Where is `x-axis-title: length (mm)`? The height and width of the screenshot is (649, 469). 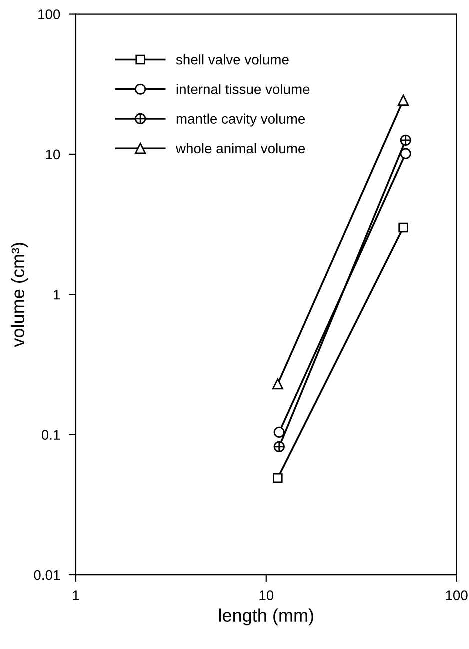
x-axis-title: length (mm) is located at coordinates (266, 617).